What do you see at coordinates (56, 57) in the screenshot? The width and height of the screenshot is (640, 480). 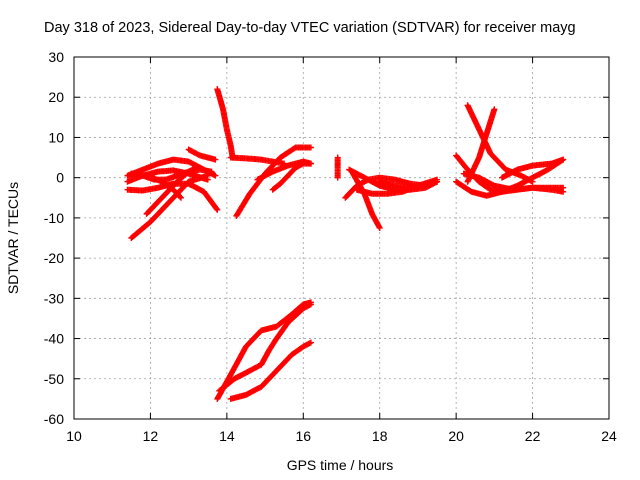 I see `y-tick-label: 30` at bounding box center [56, 57].